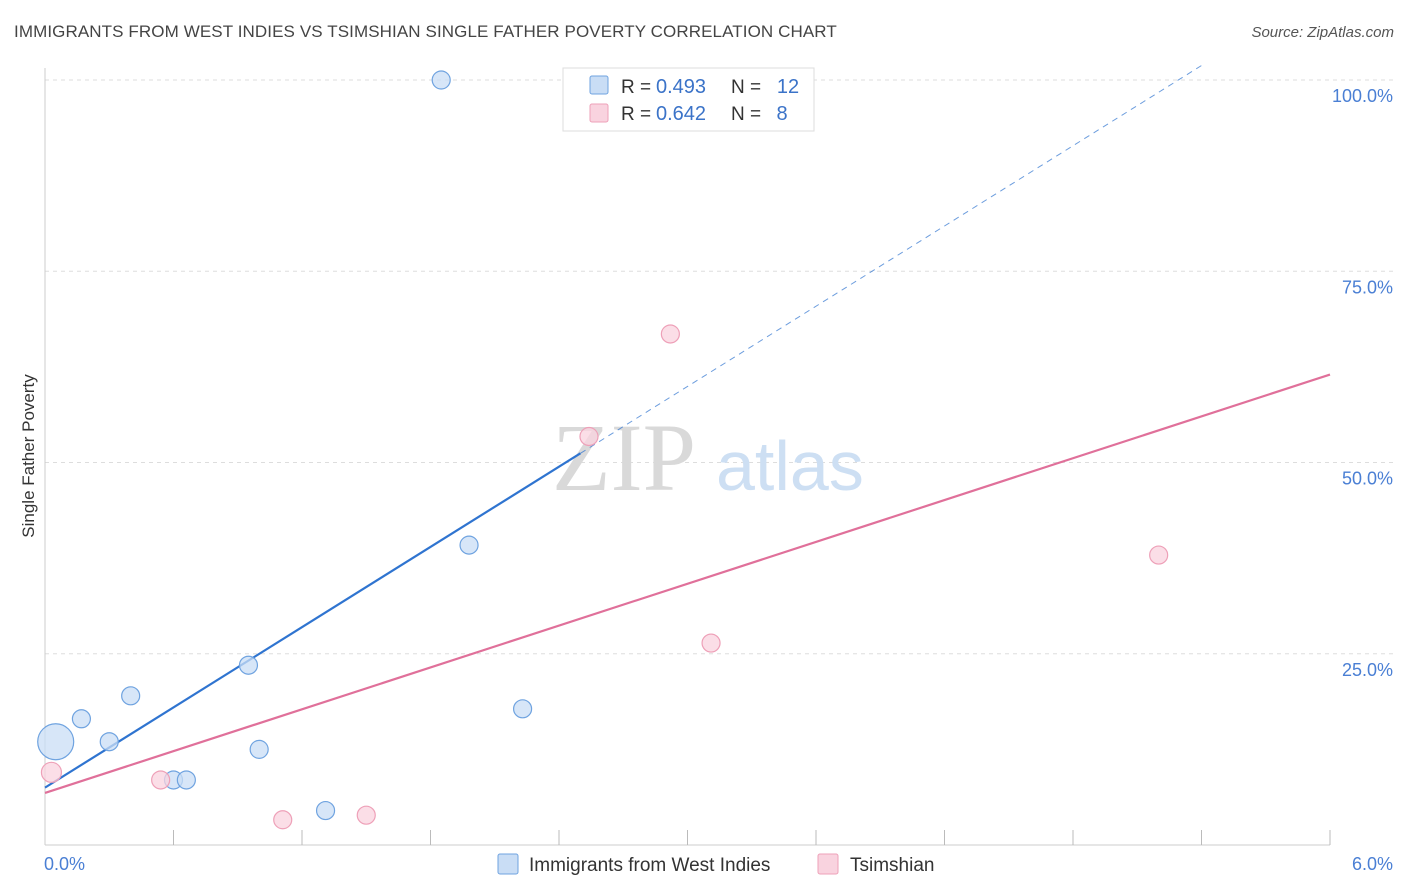  What do you see at coordinates (788, 87) in the screenshot?
I see `legend-n-value-1: 12` at bounding box center [788, 87].